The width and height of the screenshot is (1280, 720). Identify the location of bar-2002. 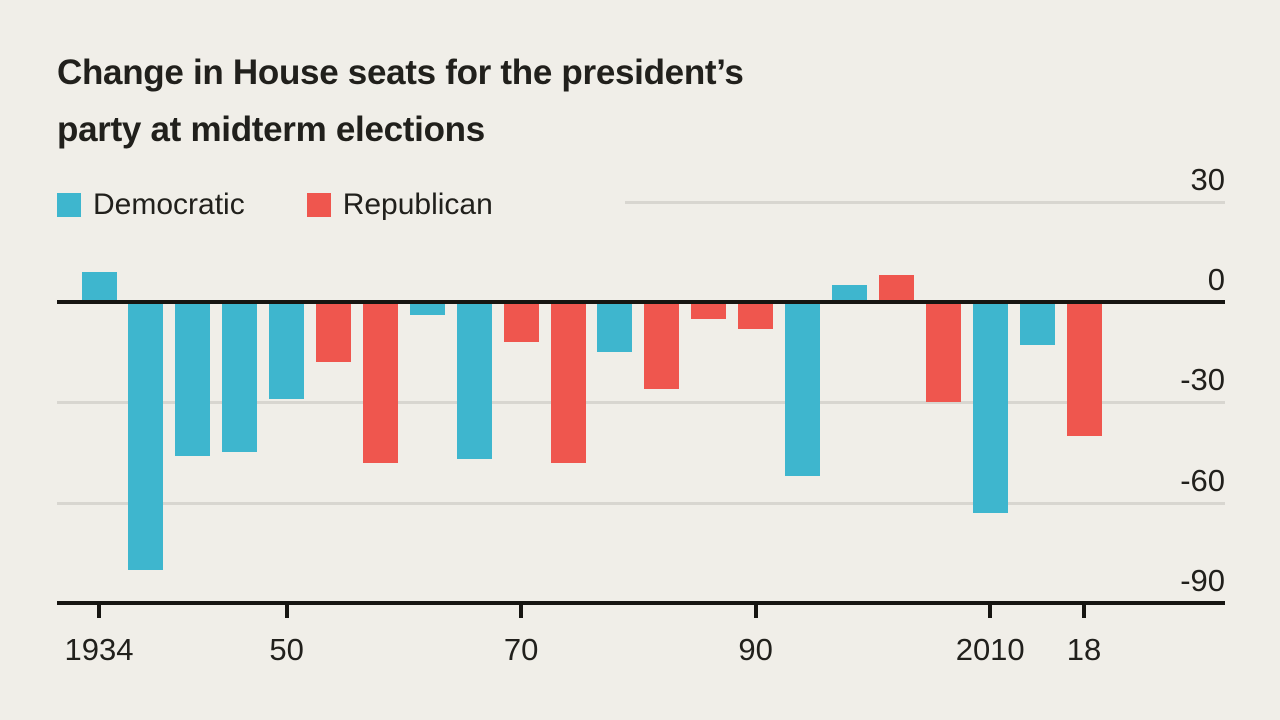
(896, 288).